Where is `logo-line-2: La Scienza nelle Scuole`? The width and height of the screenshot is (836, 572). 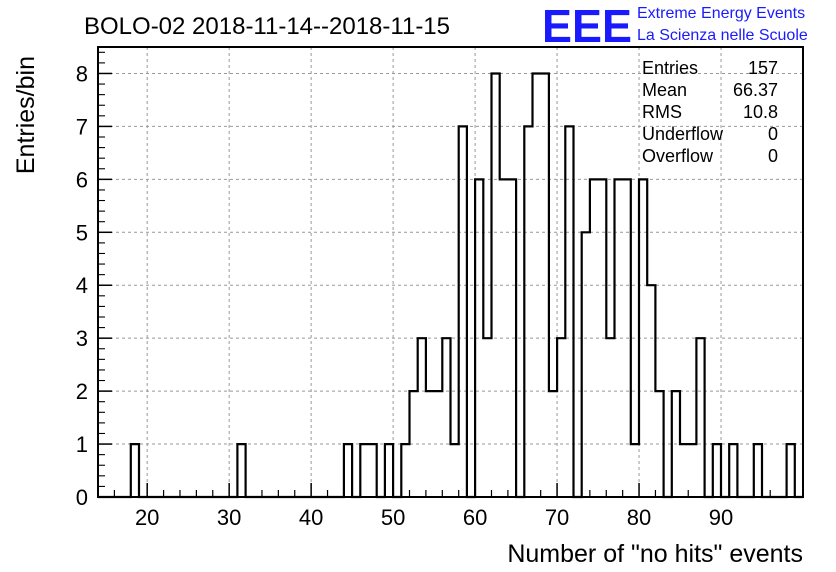 logo-line-2: La Scienza nelle Scuole is located at coordinates (722, 35).